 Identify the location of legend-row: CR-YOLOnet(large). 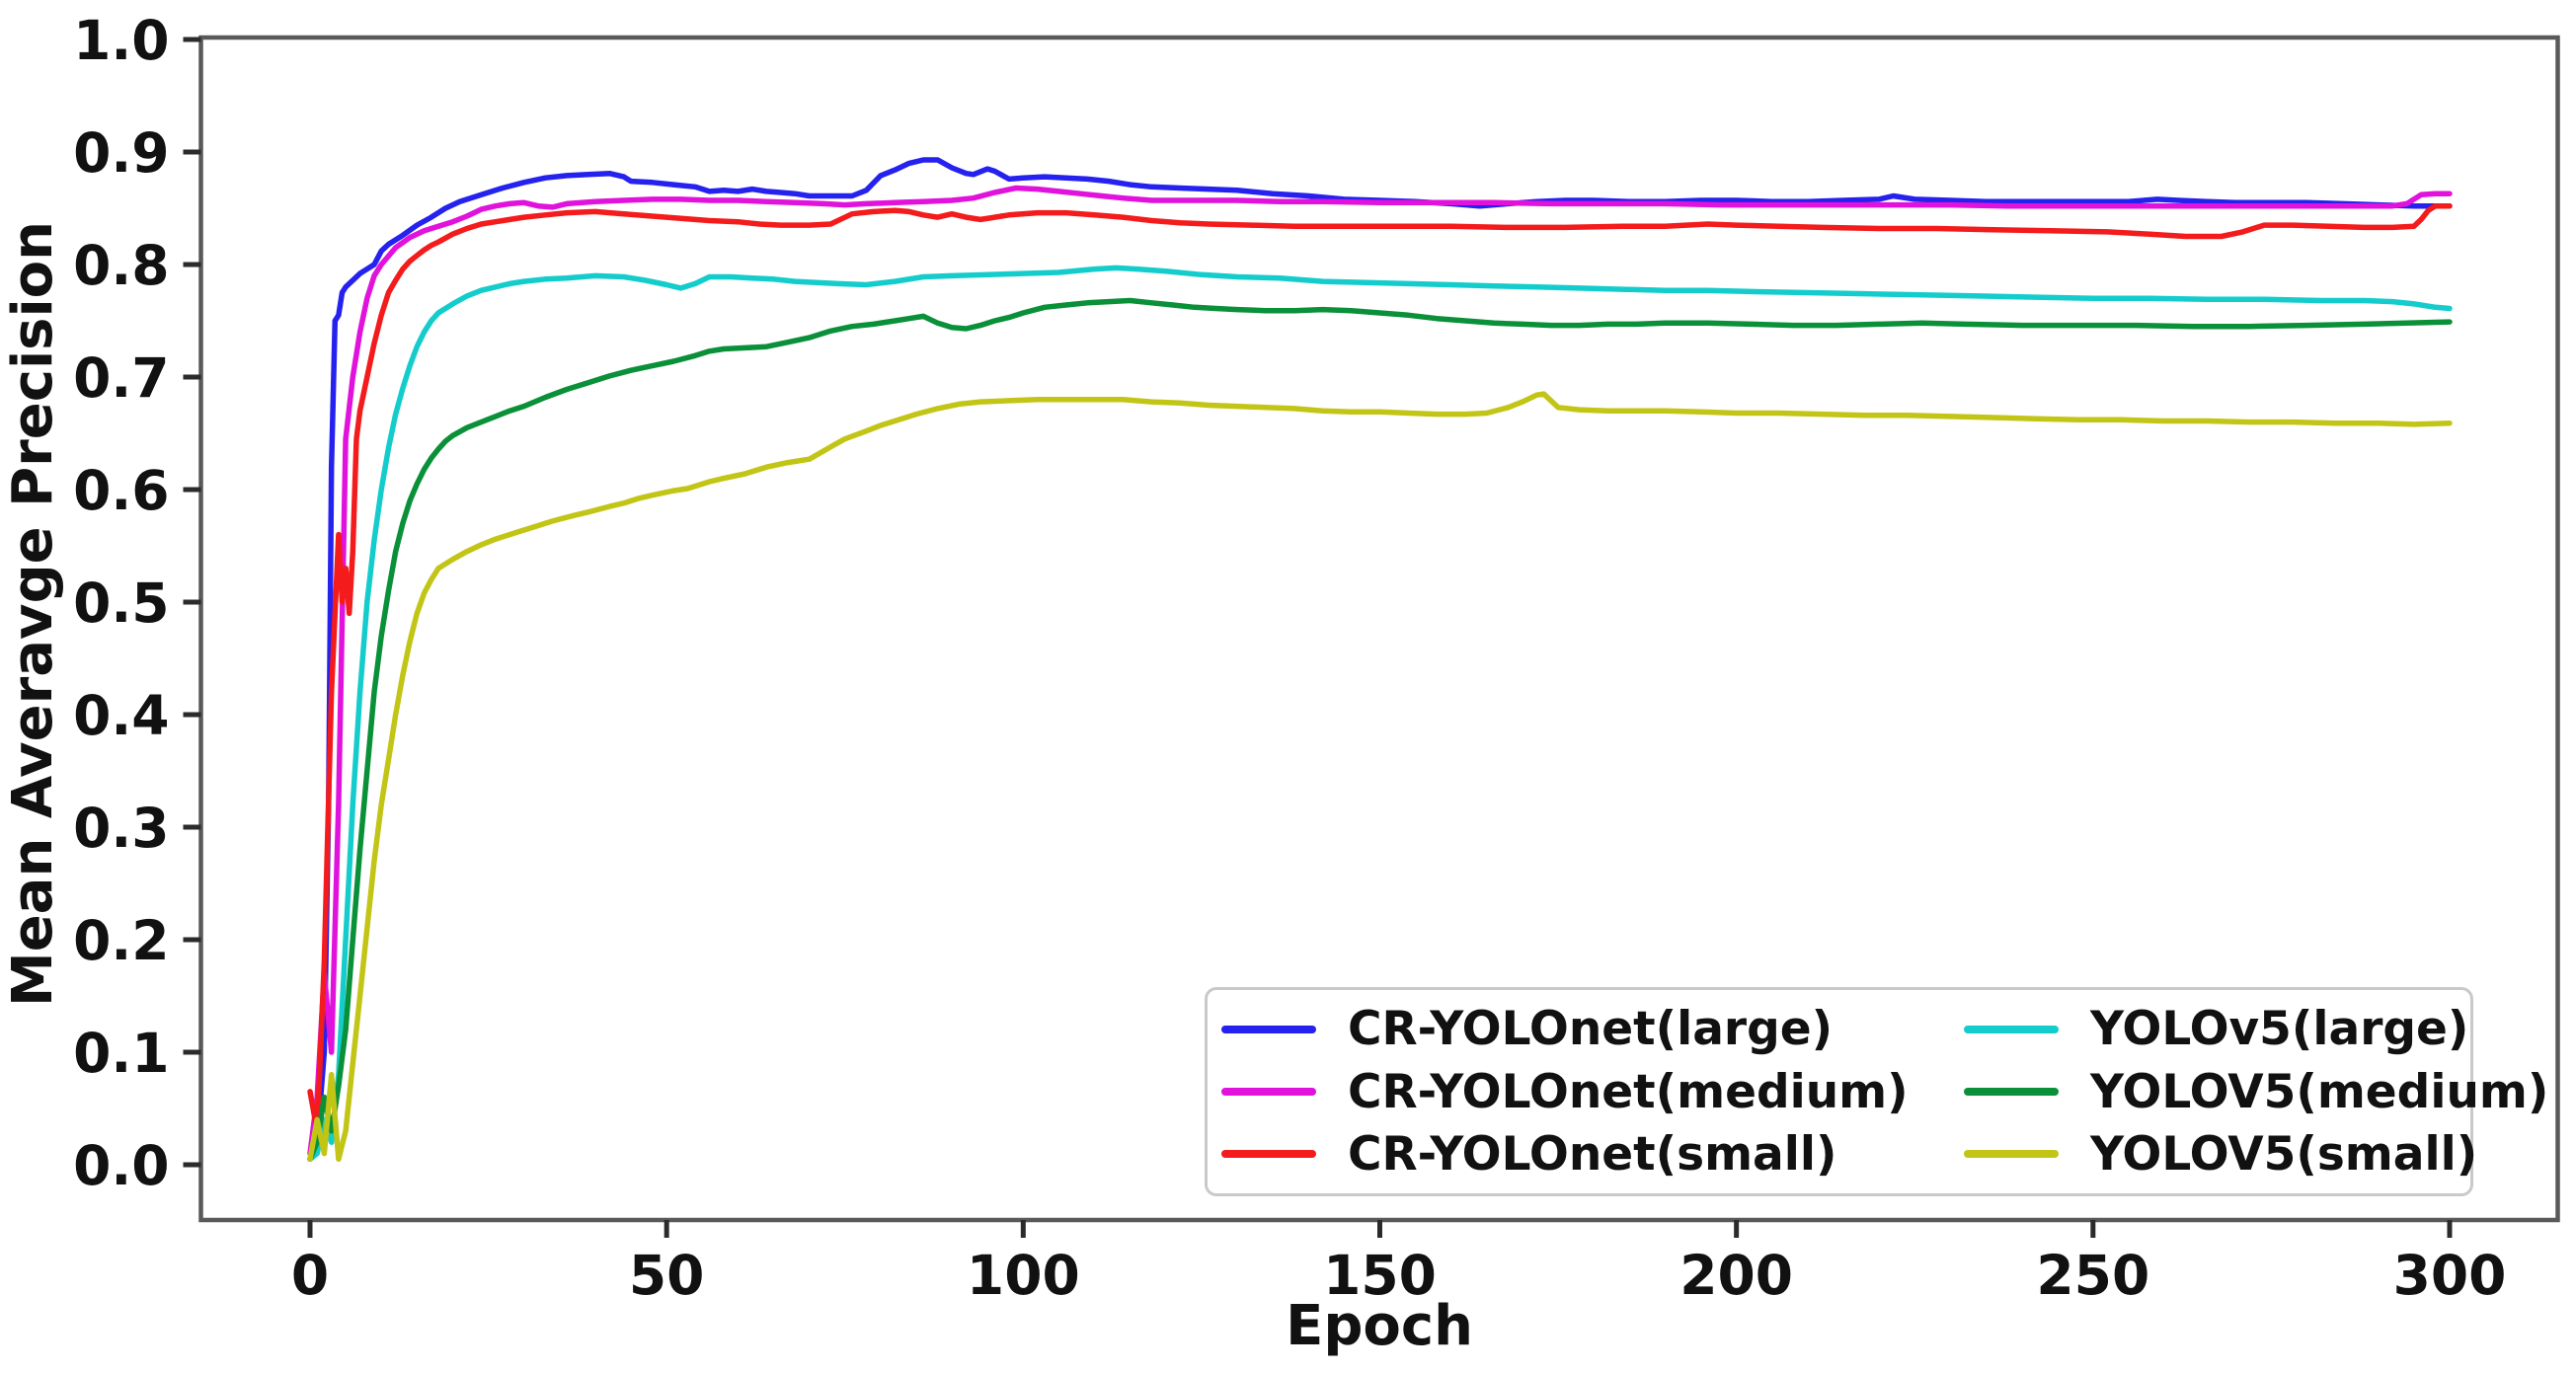
(1565, 1029).